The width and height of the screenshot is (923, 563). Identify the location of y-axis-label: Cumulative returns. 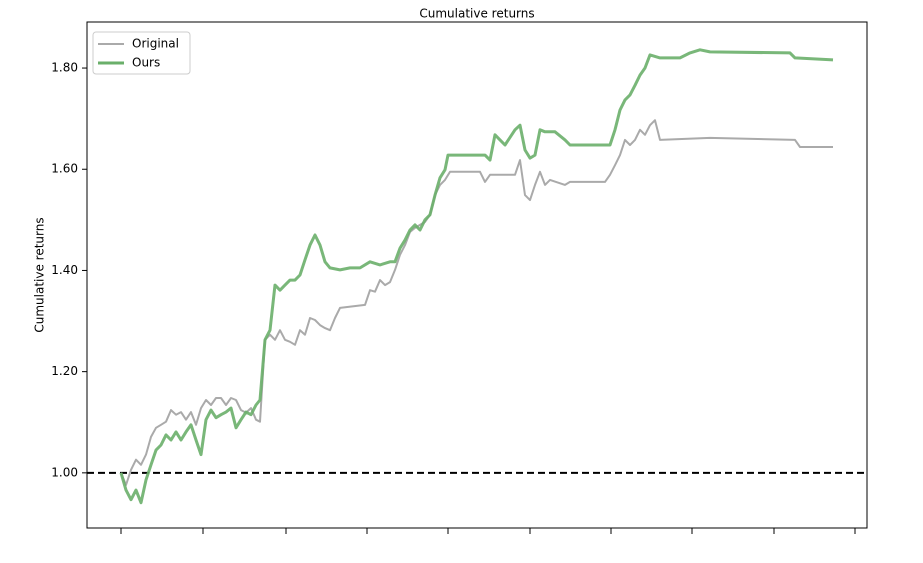
(40, 274).